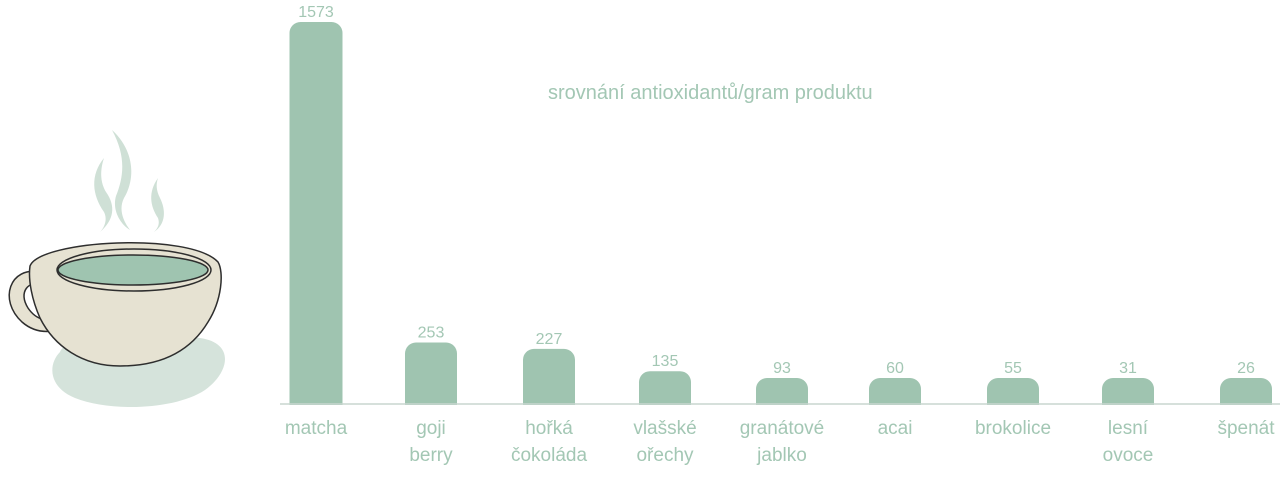 The image size is (1280, 488). Describe the element at coordinates (781, 455) in the screenshot. I see `category-label: jablko` at that location.